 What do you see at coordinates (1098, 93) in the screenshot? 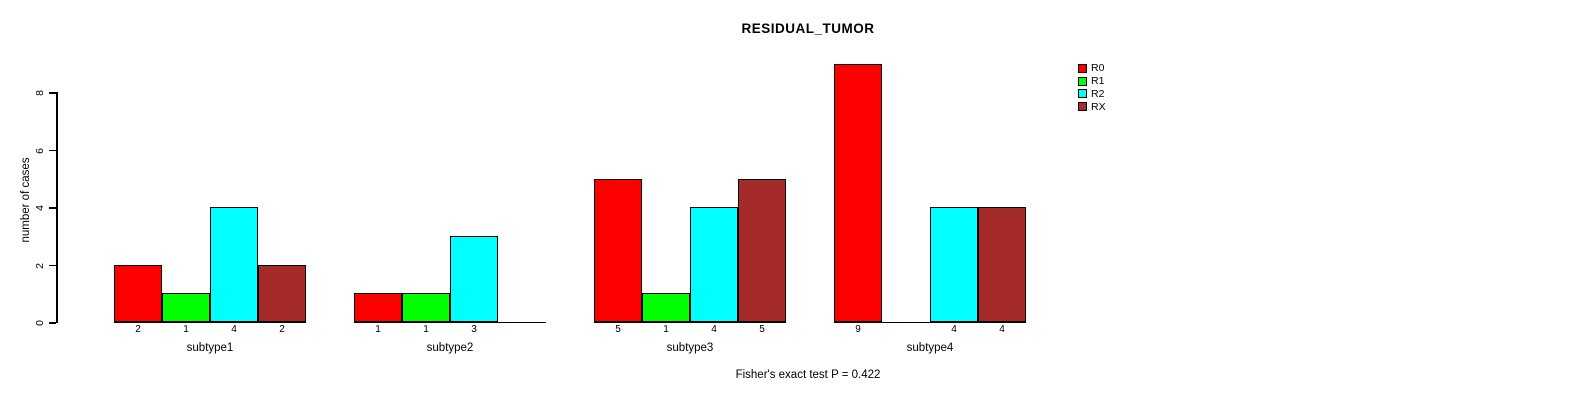
I see `legend-label: R2` at bounding box center [1098, 93].